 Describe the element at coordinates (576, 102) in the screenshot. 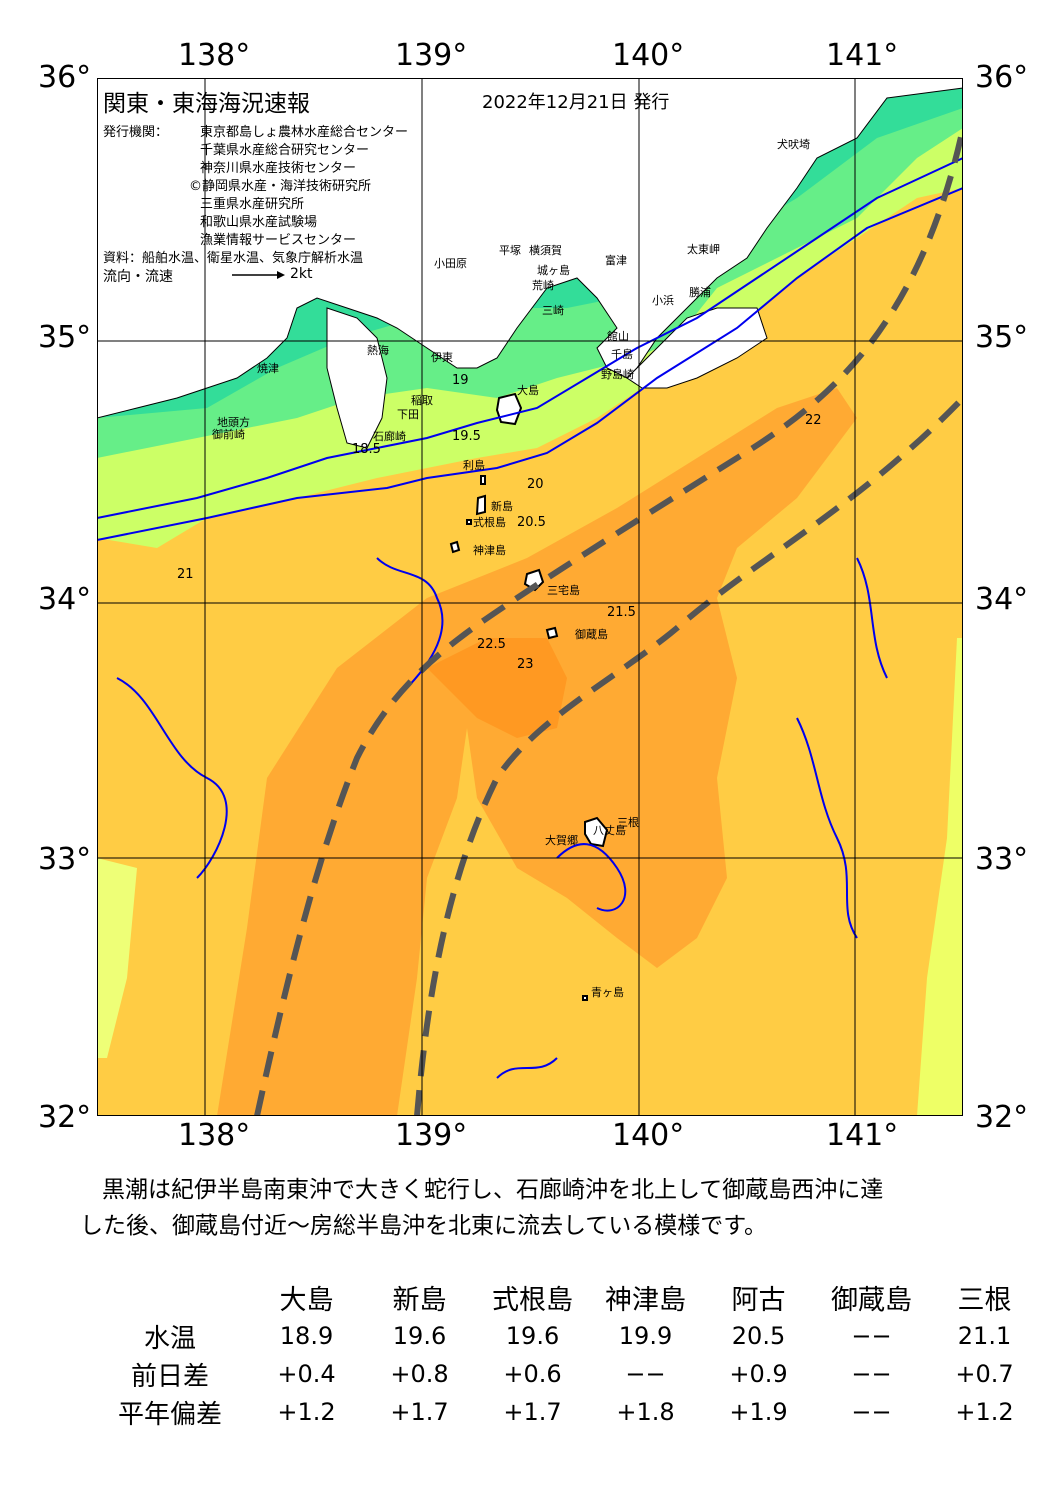

I see `map-issue-date: 2022年12月21日 発行` at that location.